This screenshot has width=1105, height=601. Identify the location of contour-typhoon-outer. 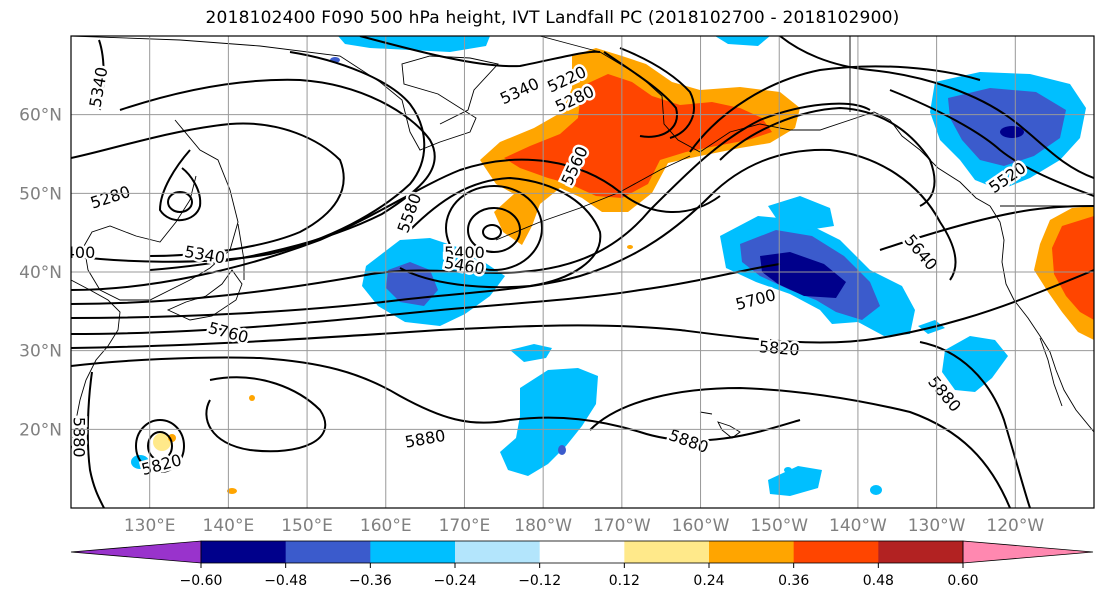
(160, 446).